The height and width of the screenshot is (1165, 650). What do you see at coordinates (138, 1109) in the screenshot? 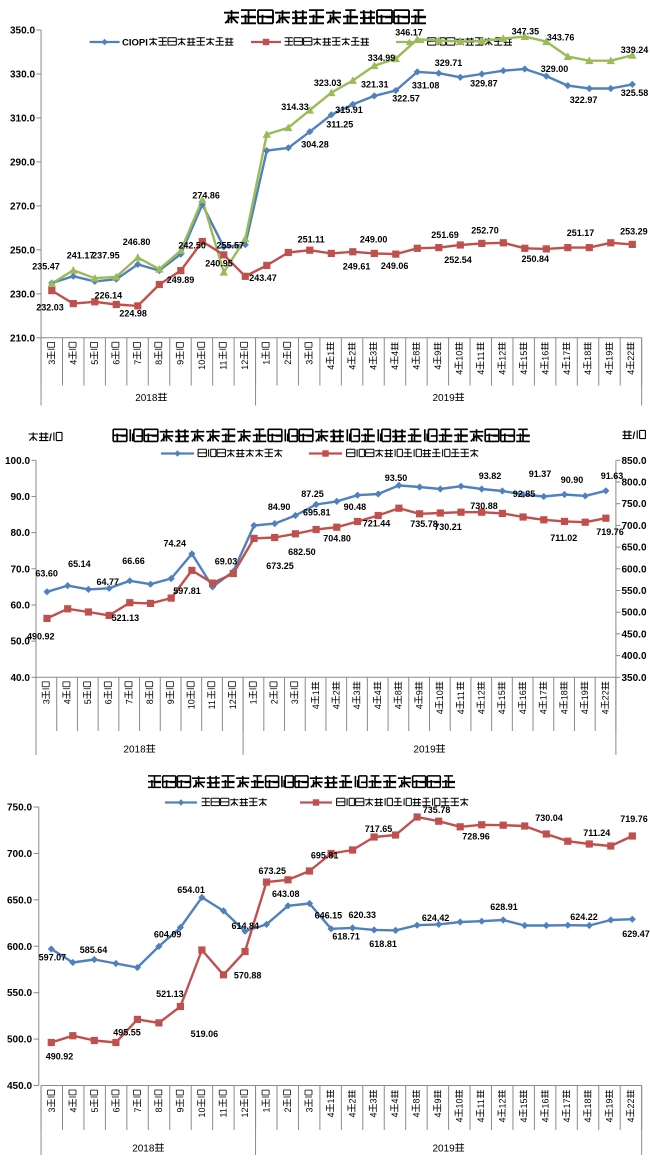
I see `svg-text: 7` at bounding box center [138, 1109].